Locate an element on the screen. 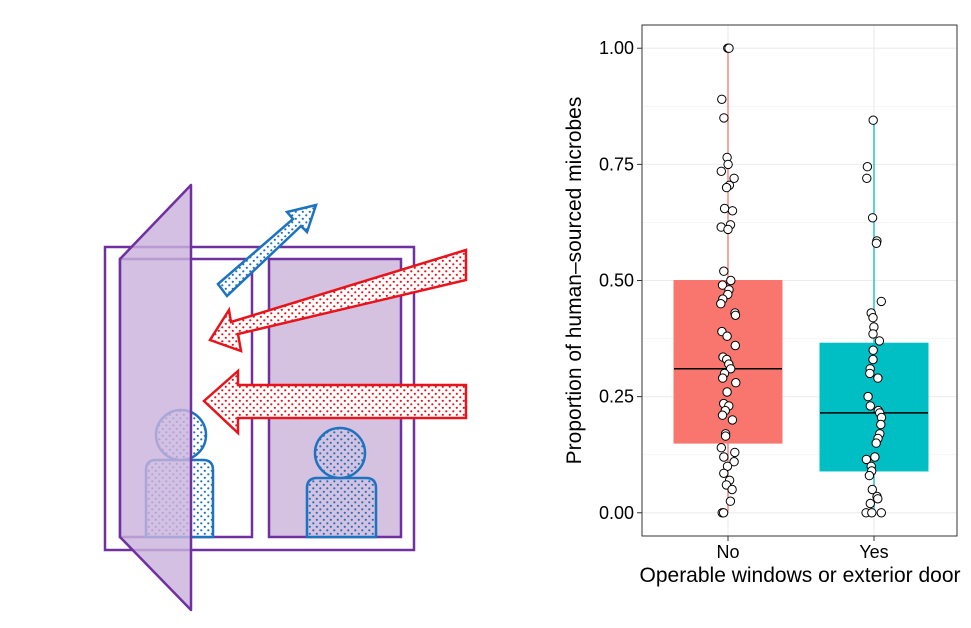  y-axis-title: Proportion of human–sourced microbes is located at coordinates (574, 281).